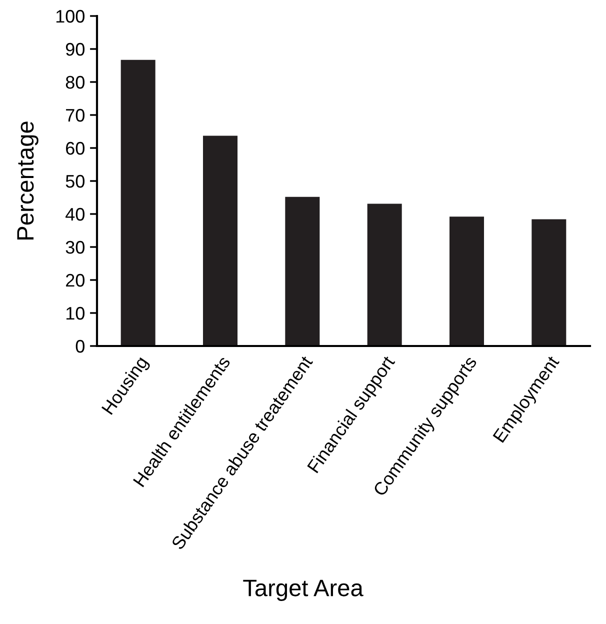  I want to click on y-tick-label: 80, so click(75, 82).